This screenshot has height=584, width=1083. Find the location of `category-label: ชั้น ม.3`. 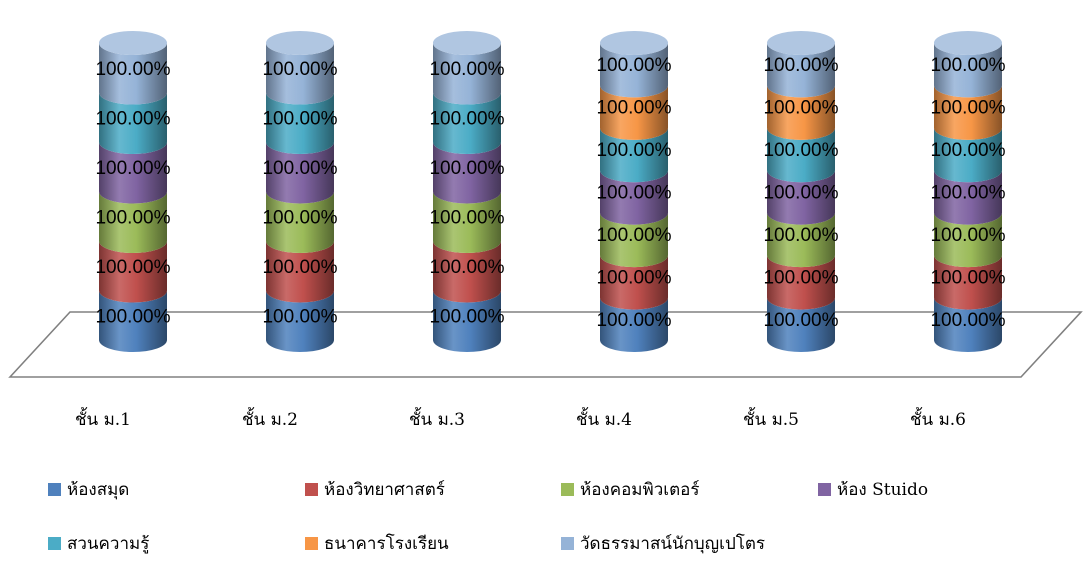

category-label: ชั้น ม.3 is located at coordinates (437, 418).